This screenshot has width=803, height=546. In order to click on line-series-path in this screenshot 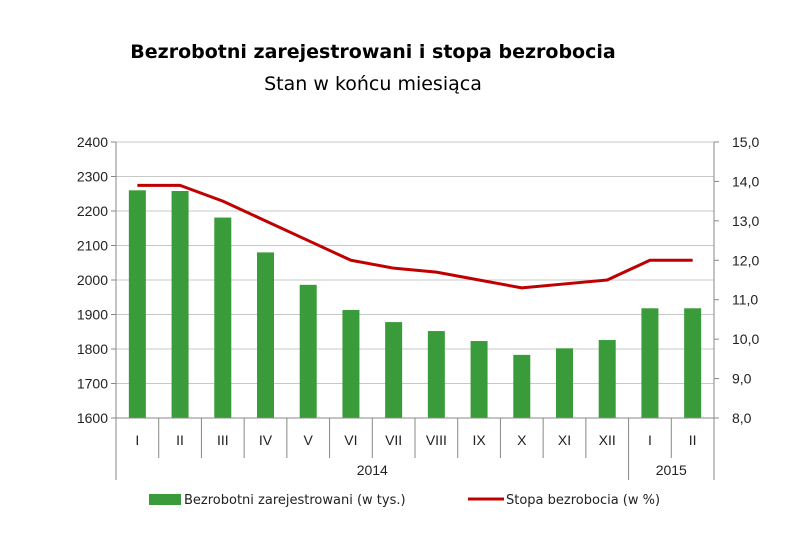, I will do `click(415, 236)`.